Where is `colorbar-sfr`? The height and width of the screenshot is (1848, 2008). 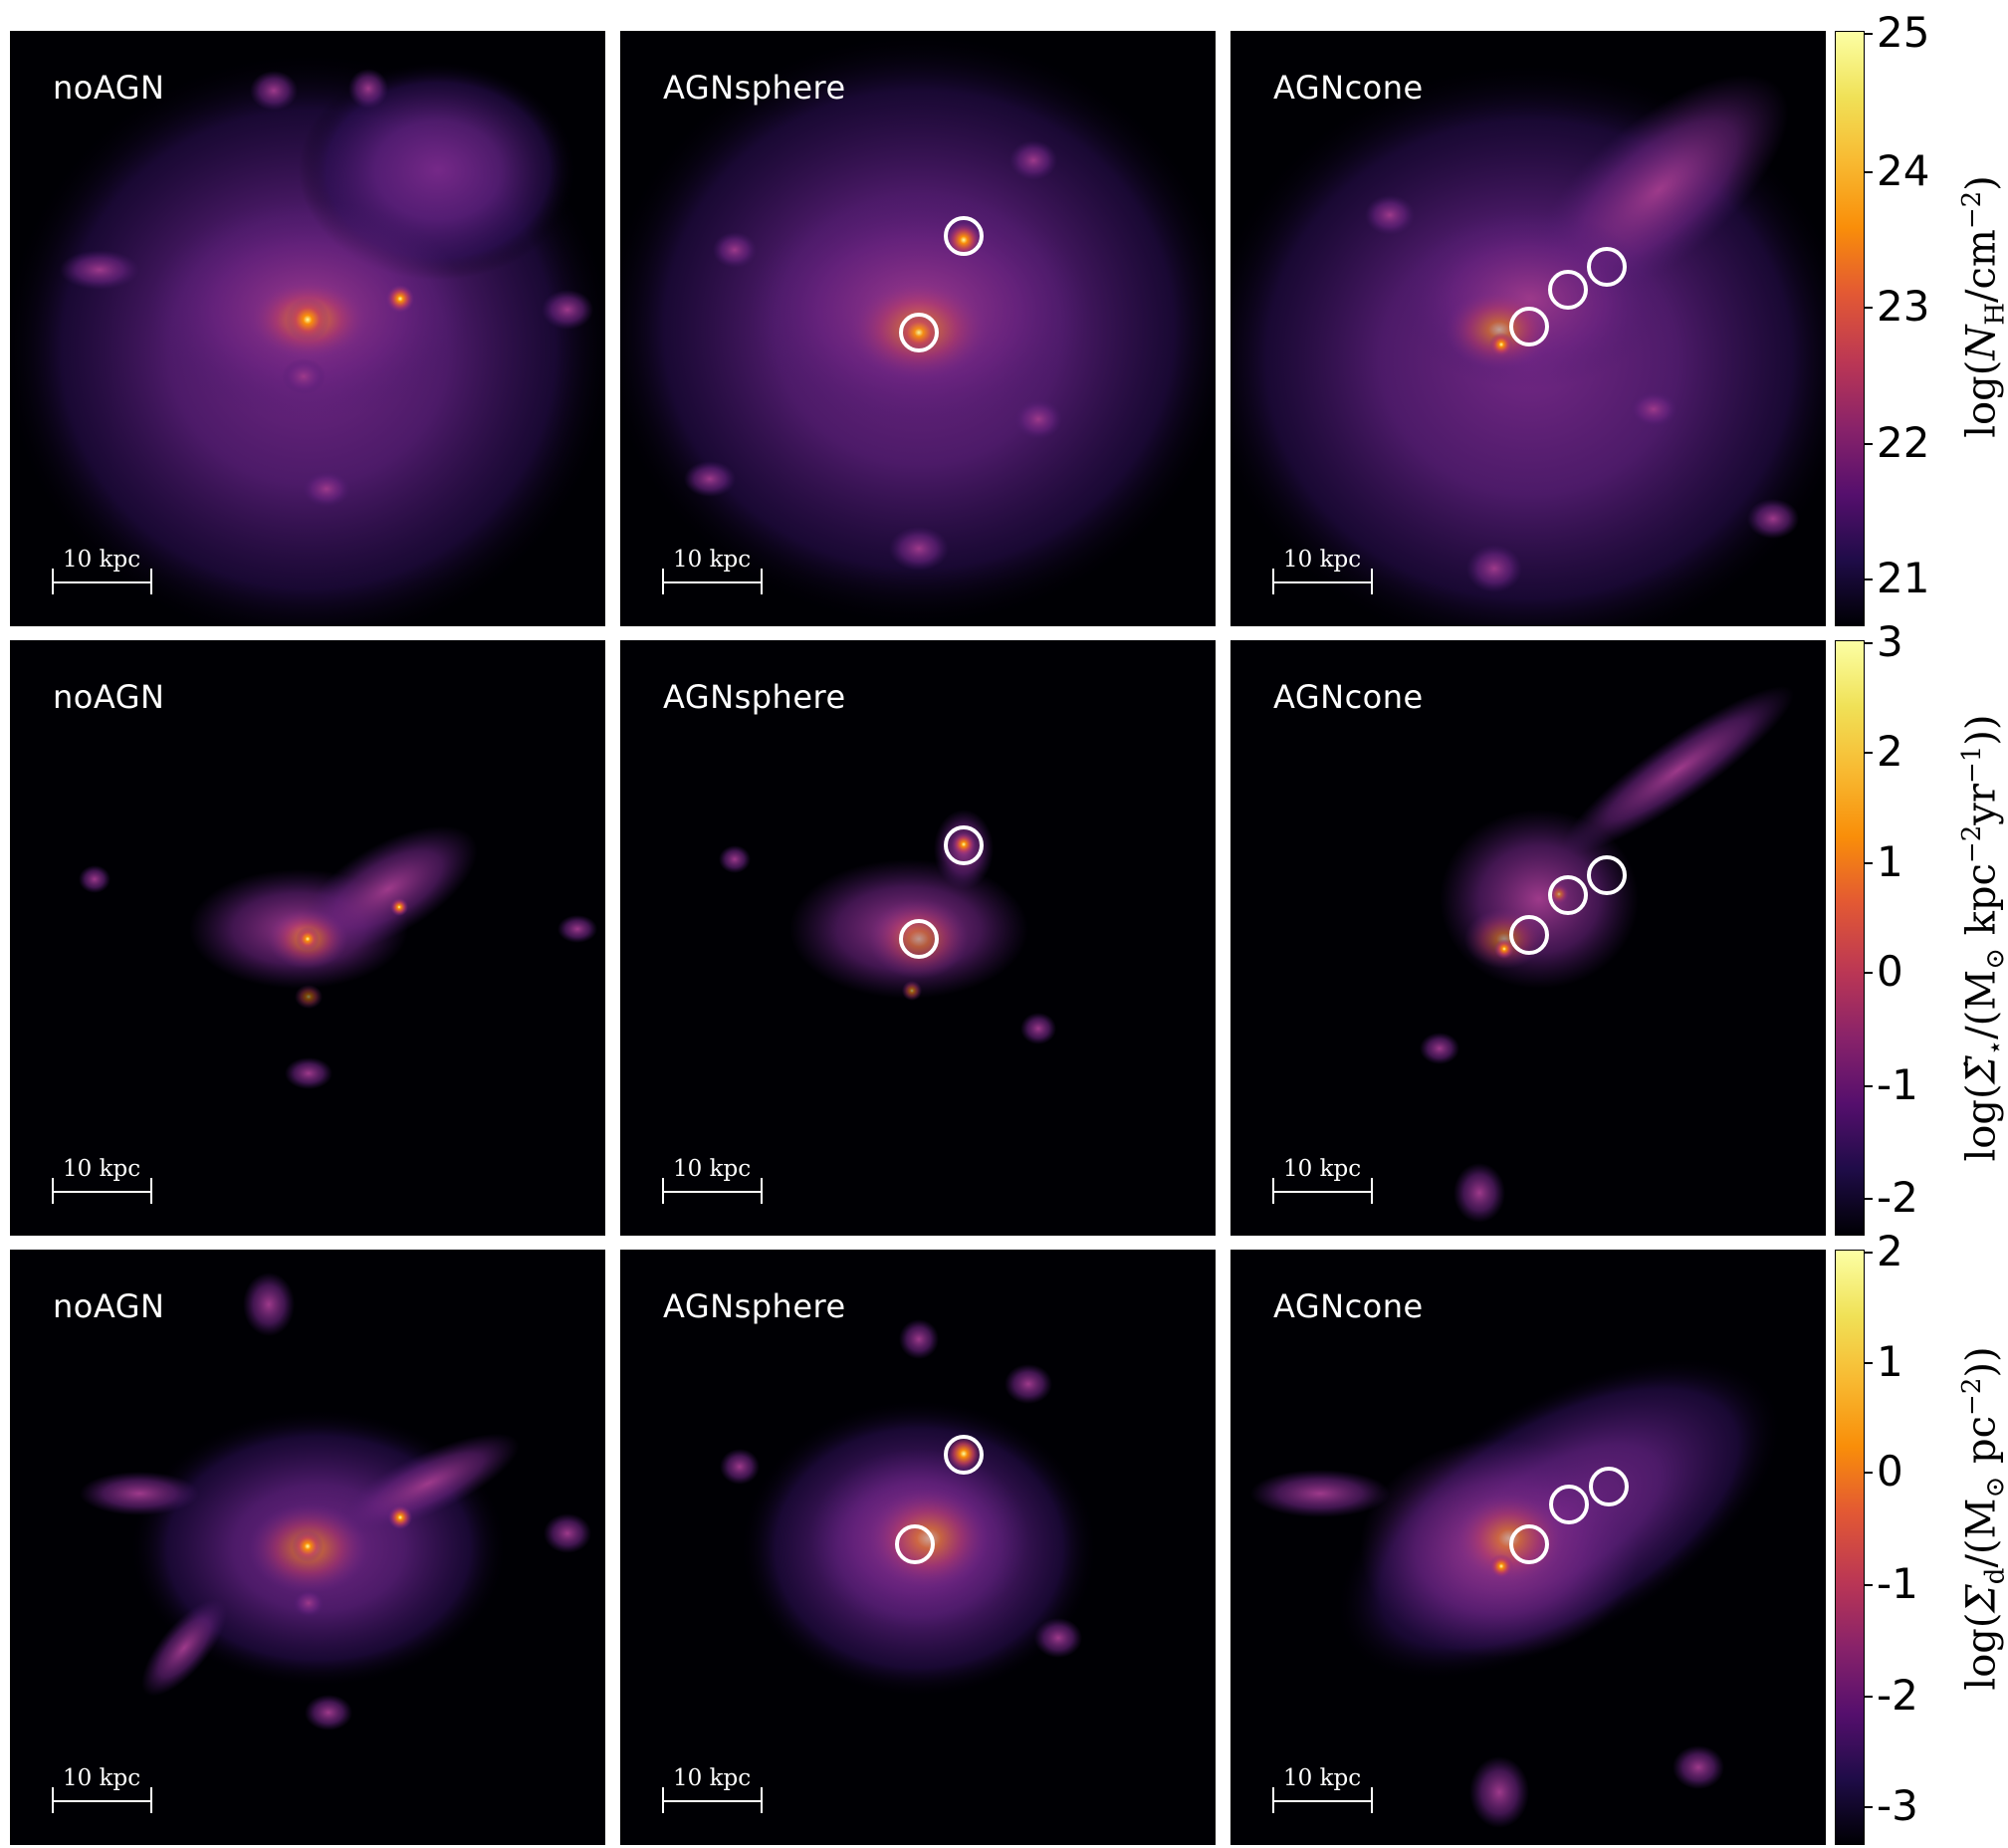 colorbar-sfr is located at coordinates (1850, 938).